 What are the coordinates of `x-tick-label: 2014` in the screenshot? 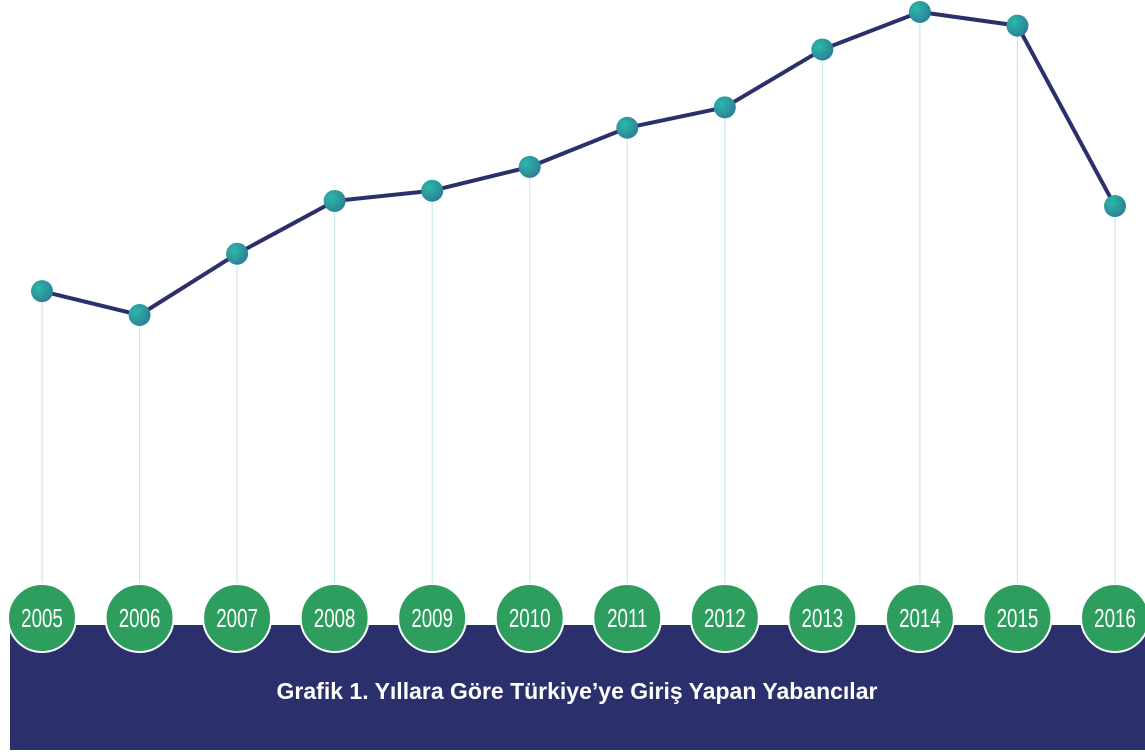 It's located at (920, 618).